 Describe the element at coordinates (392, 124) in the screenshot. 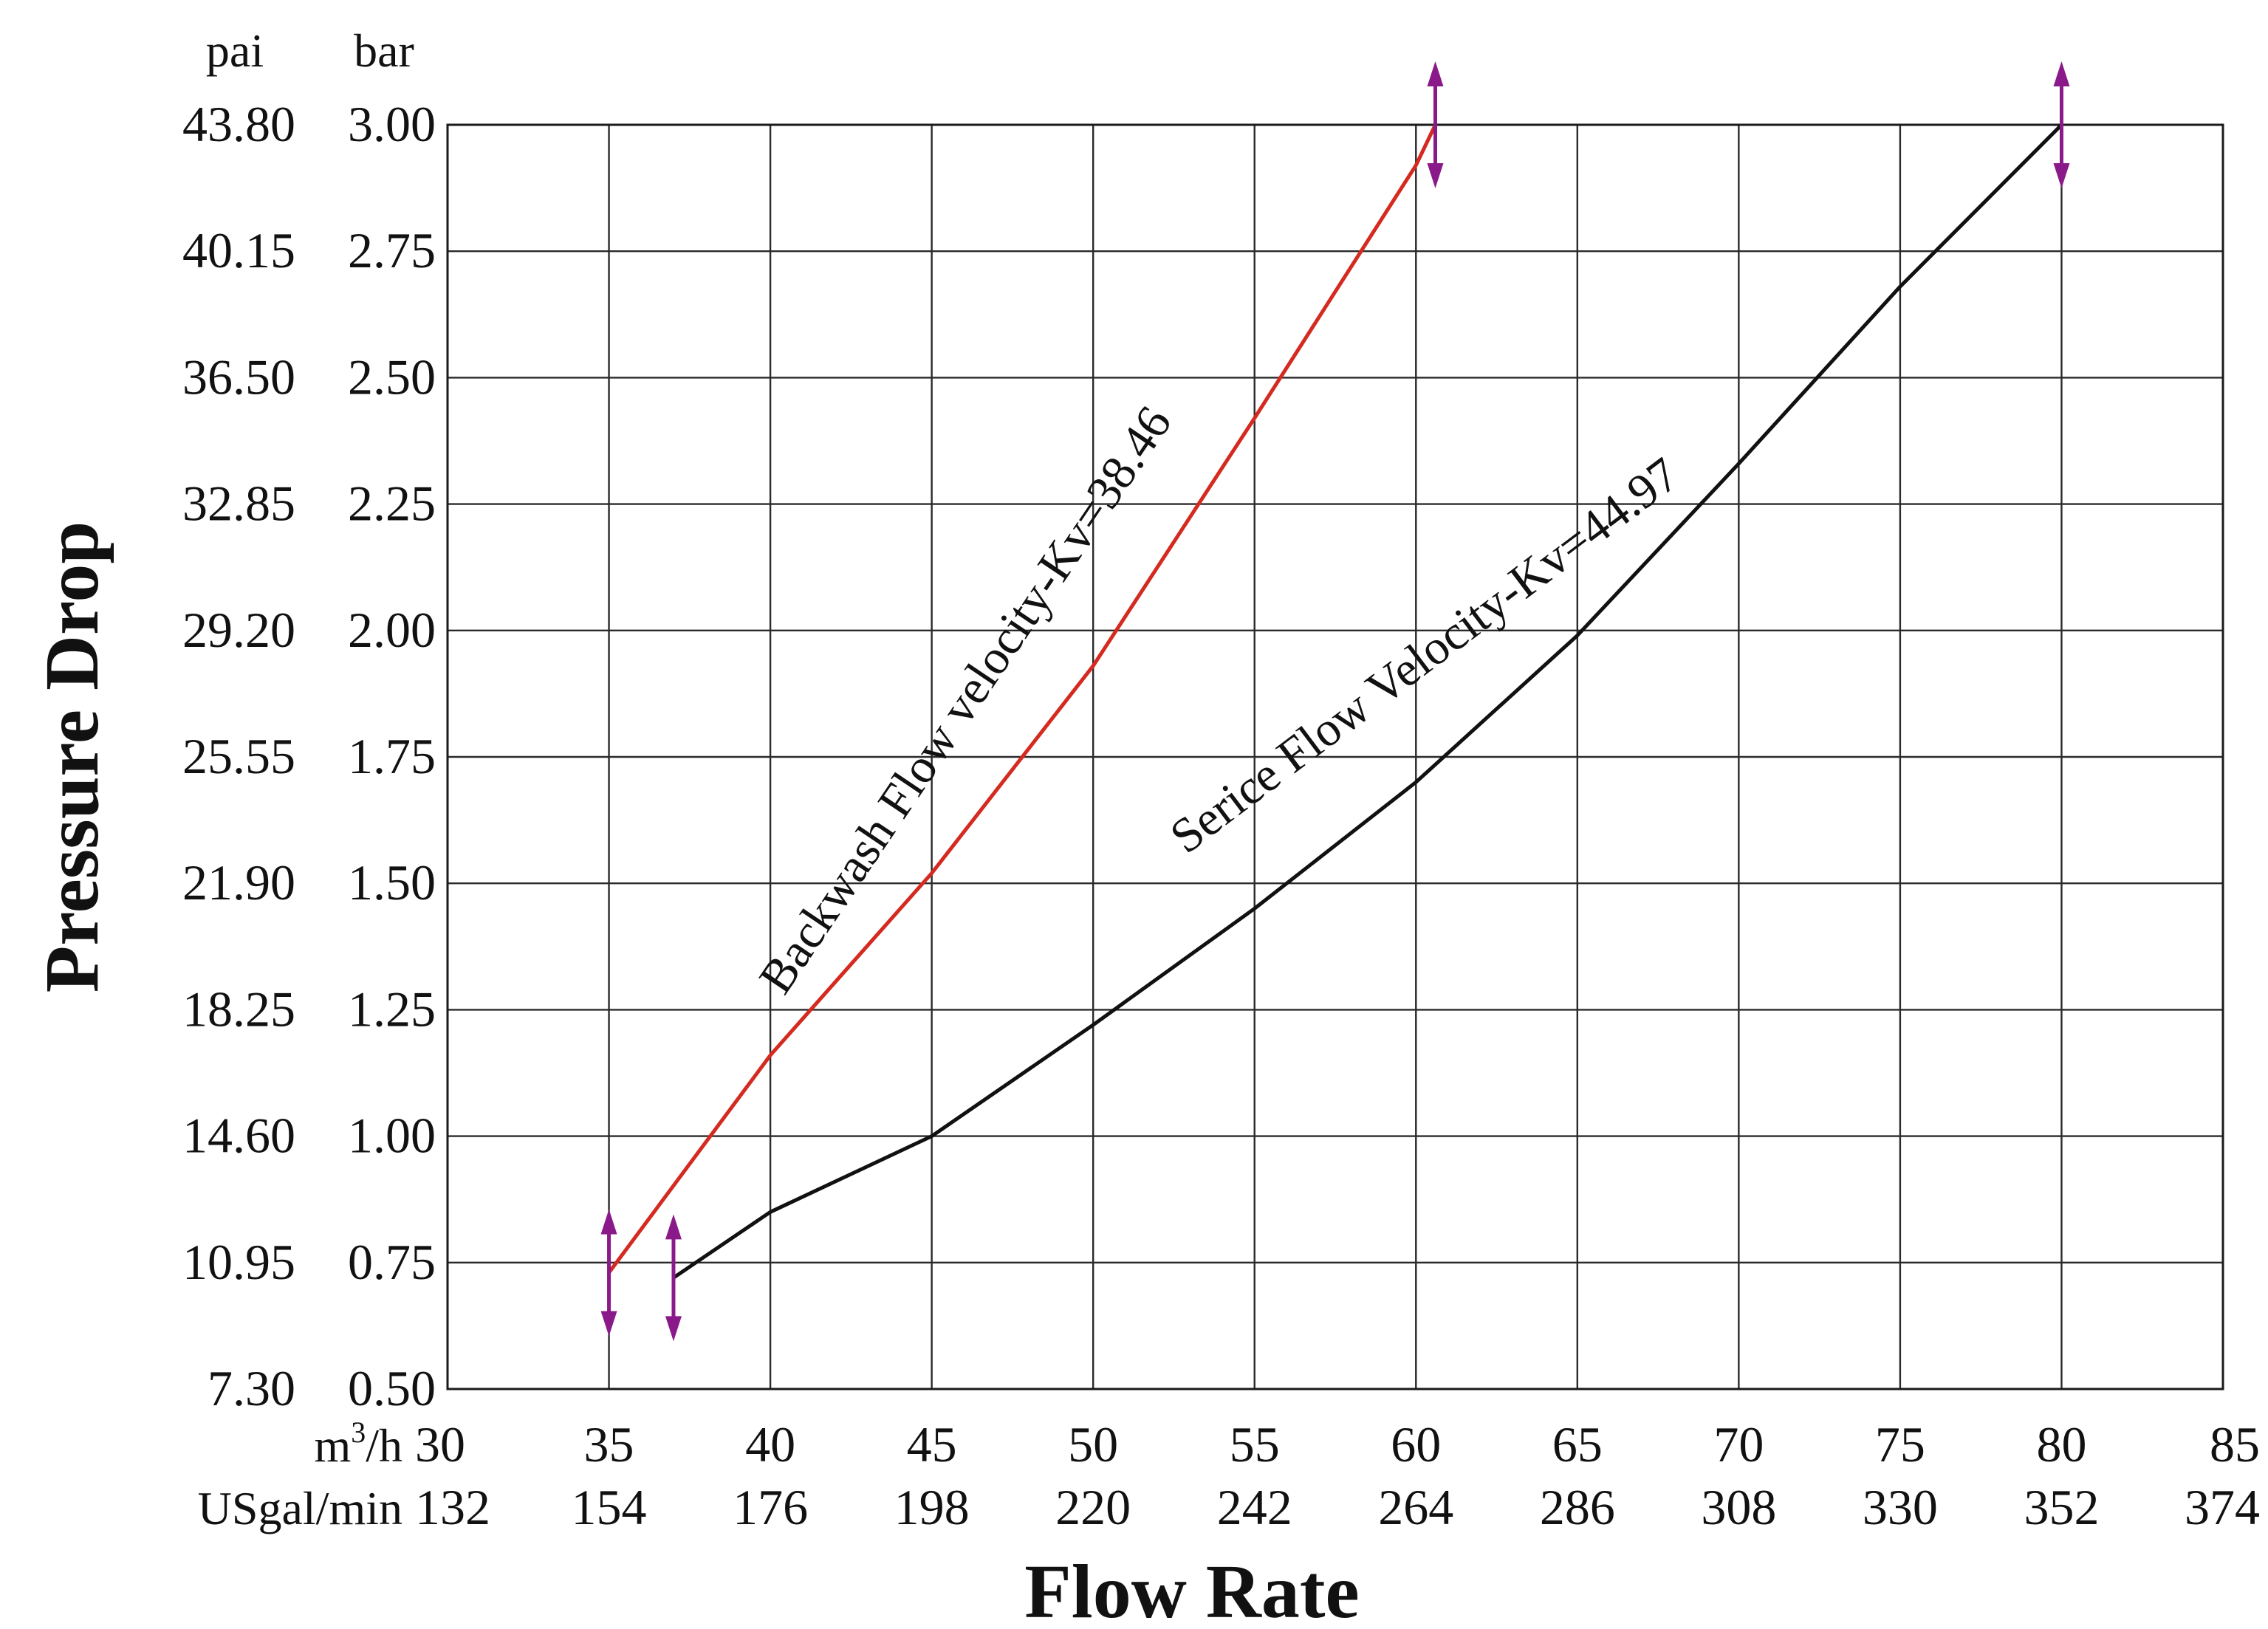

I see `y-tick-label-bar: 3.00` at that location.